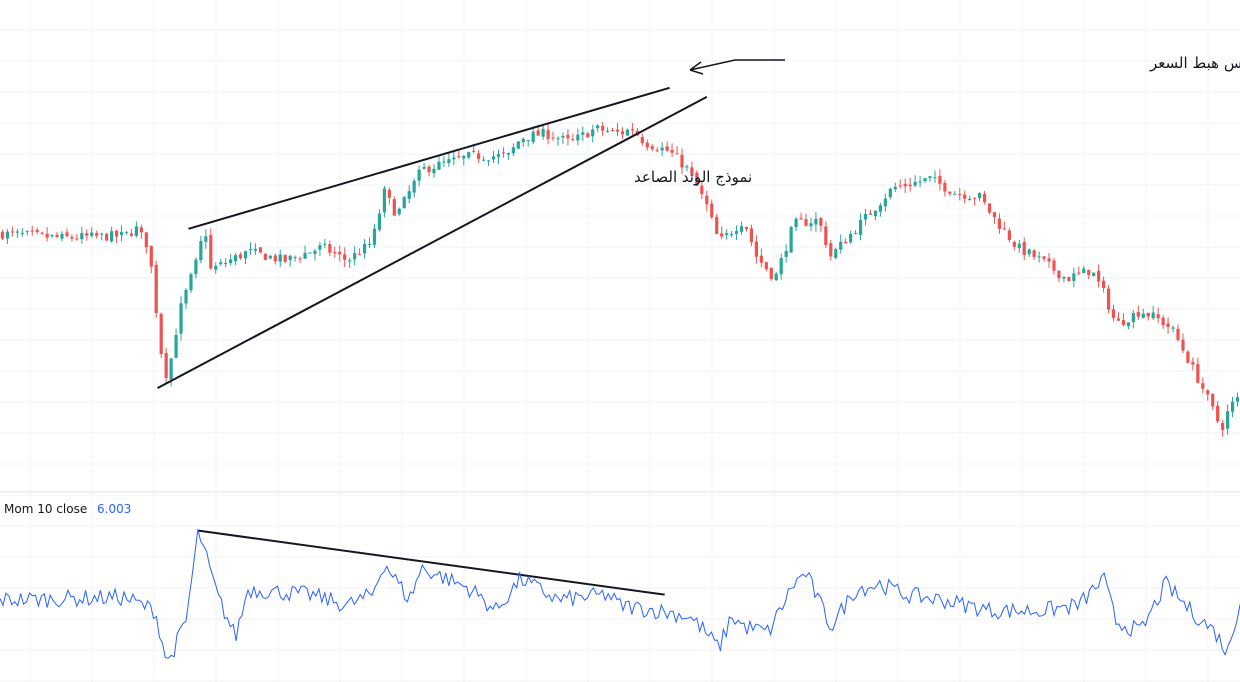  Describe the element at coordinates (67, 509) in the screenshot. I see `indicator-legend: Mom 10 close 6.003` at that location.